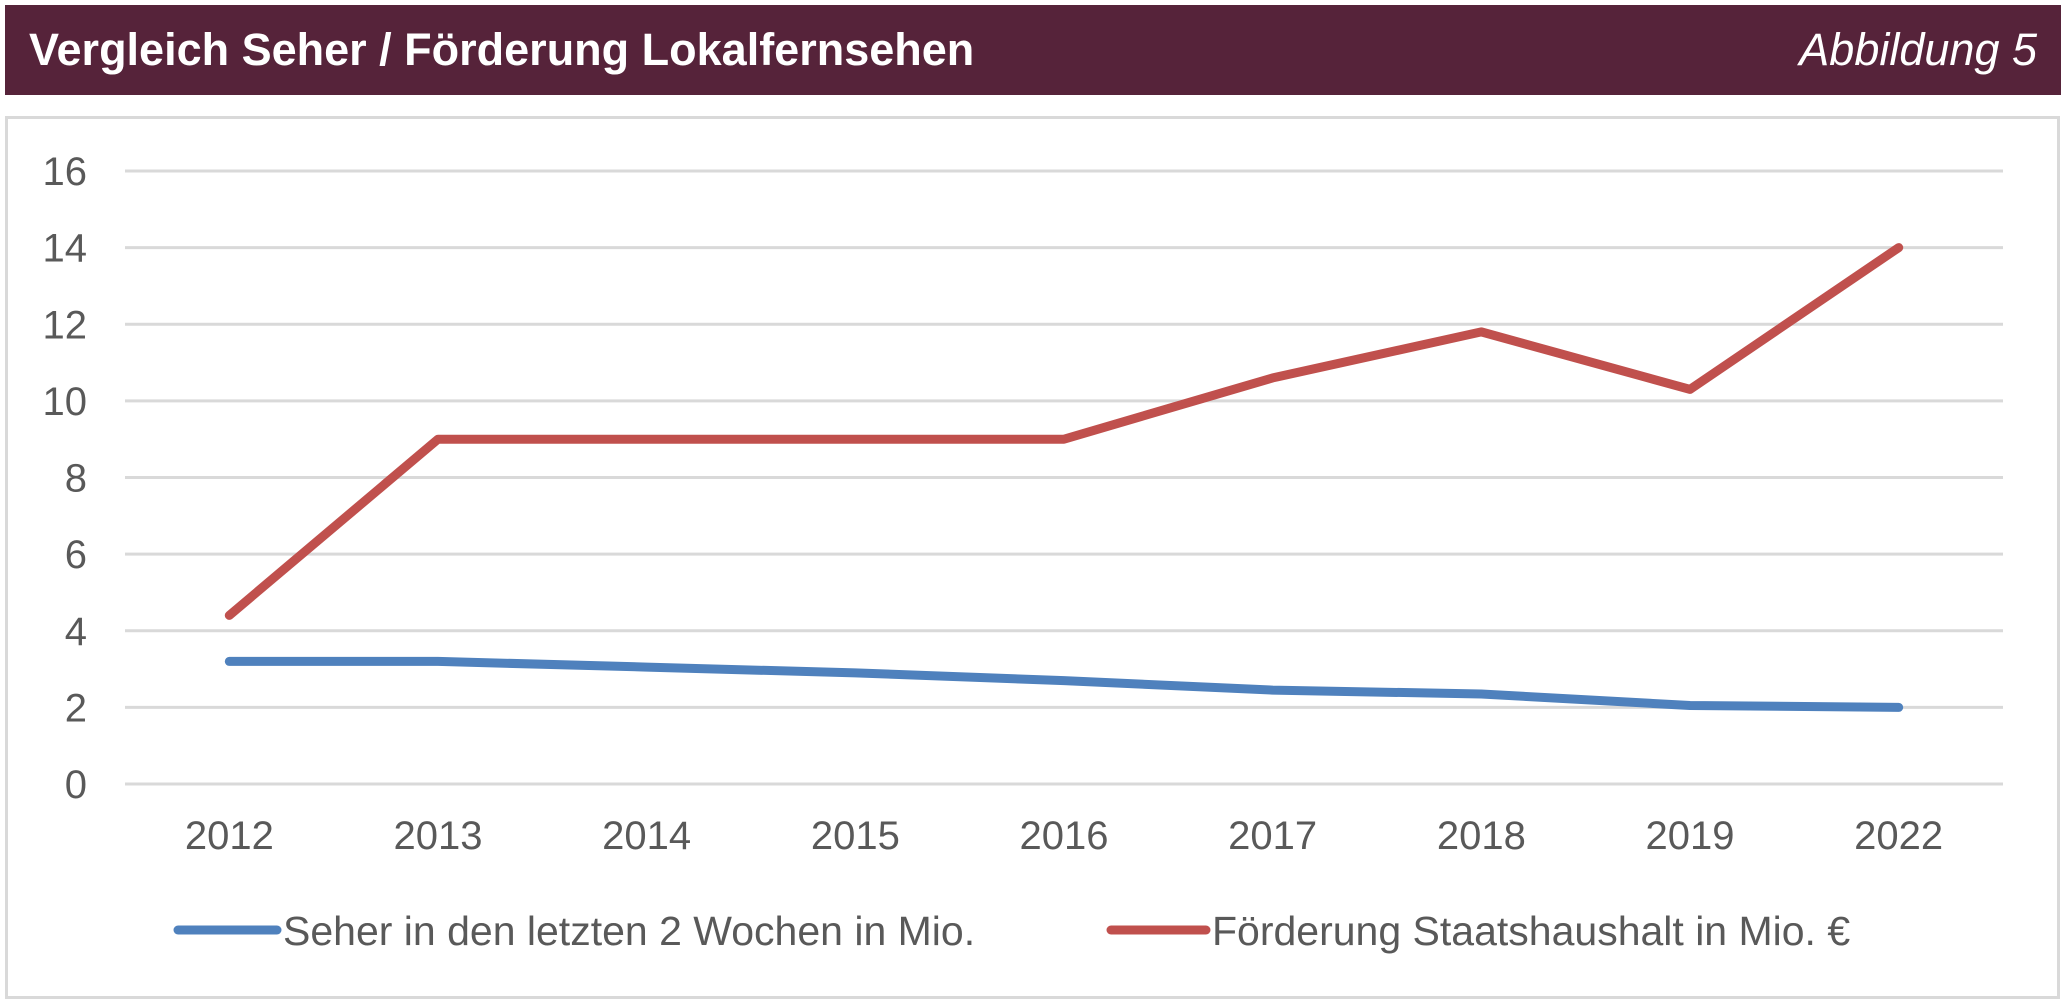  What do you see at coordinates (76, 785) in the screenshot?
I see `y-tick-label: 0` at bounding box center [76, 785].